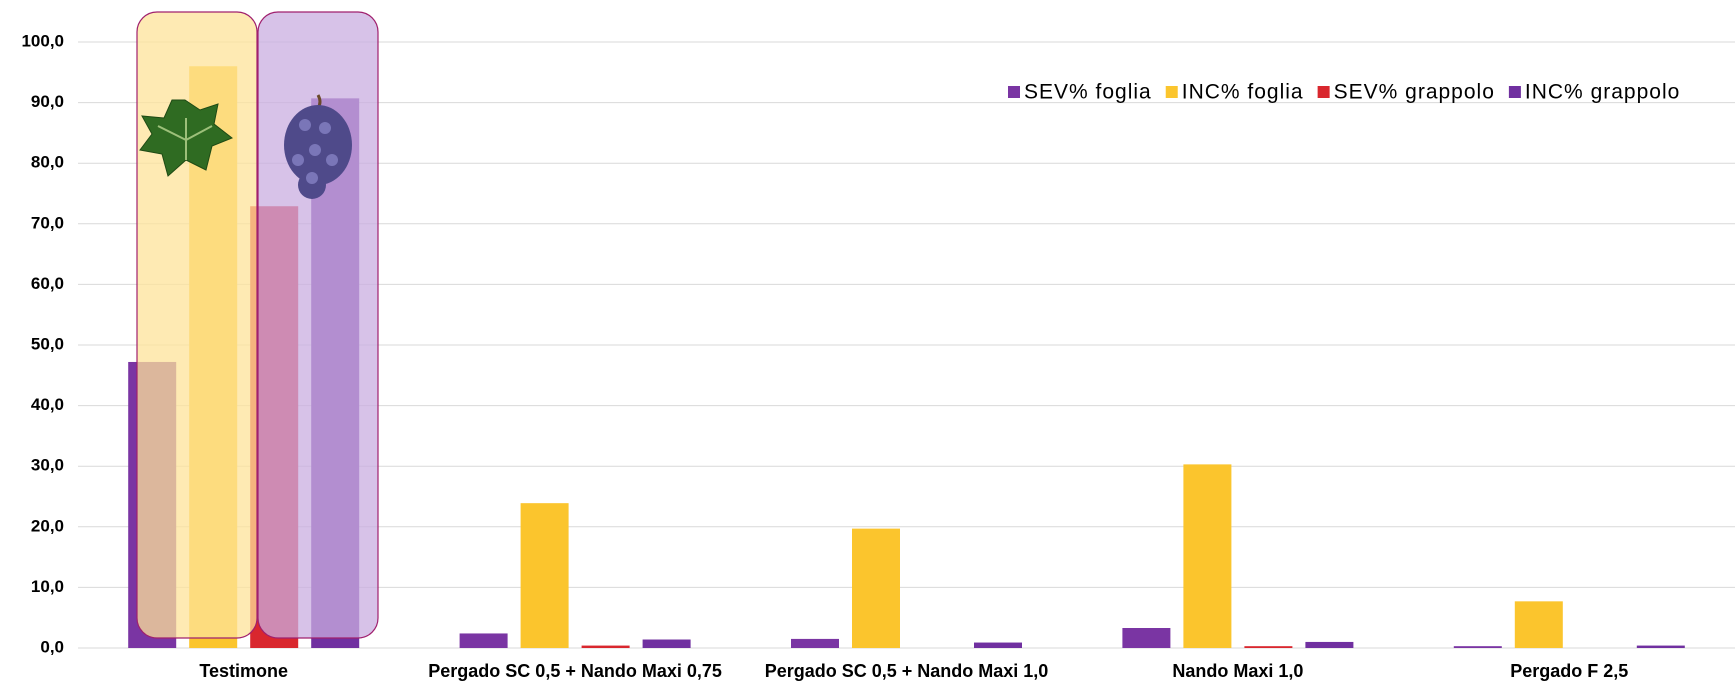 This screenshot has width=1735, height=684. Describe the element at coordinates (47, 343) in the screenshot. I see `y-tick-label: 50,0` at that location.